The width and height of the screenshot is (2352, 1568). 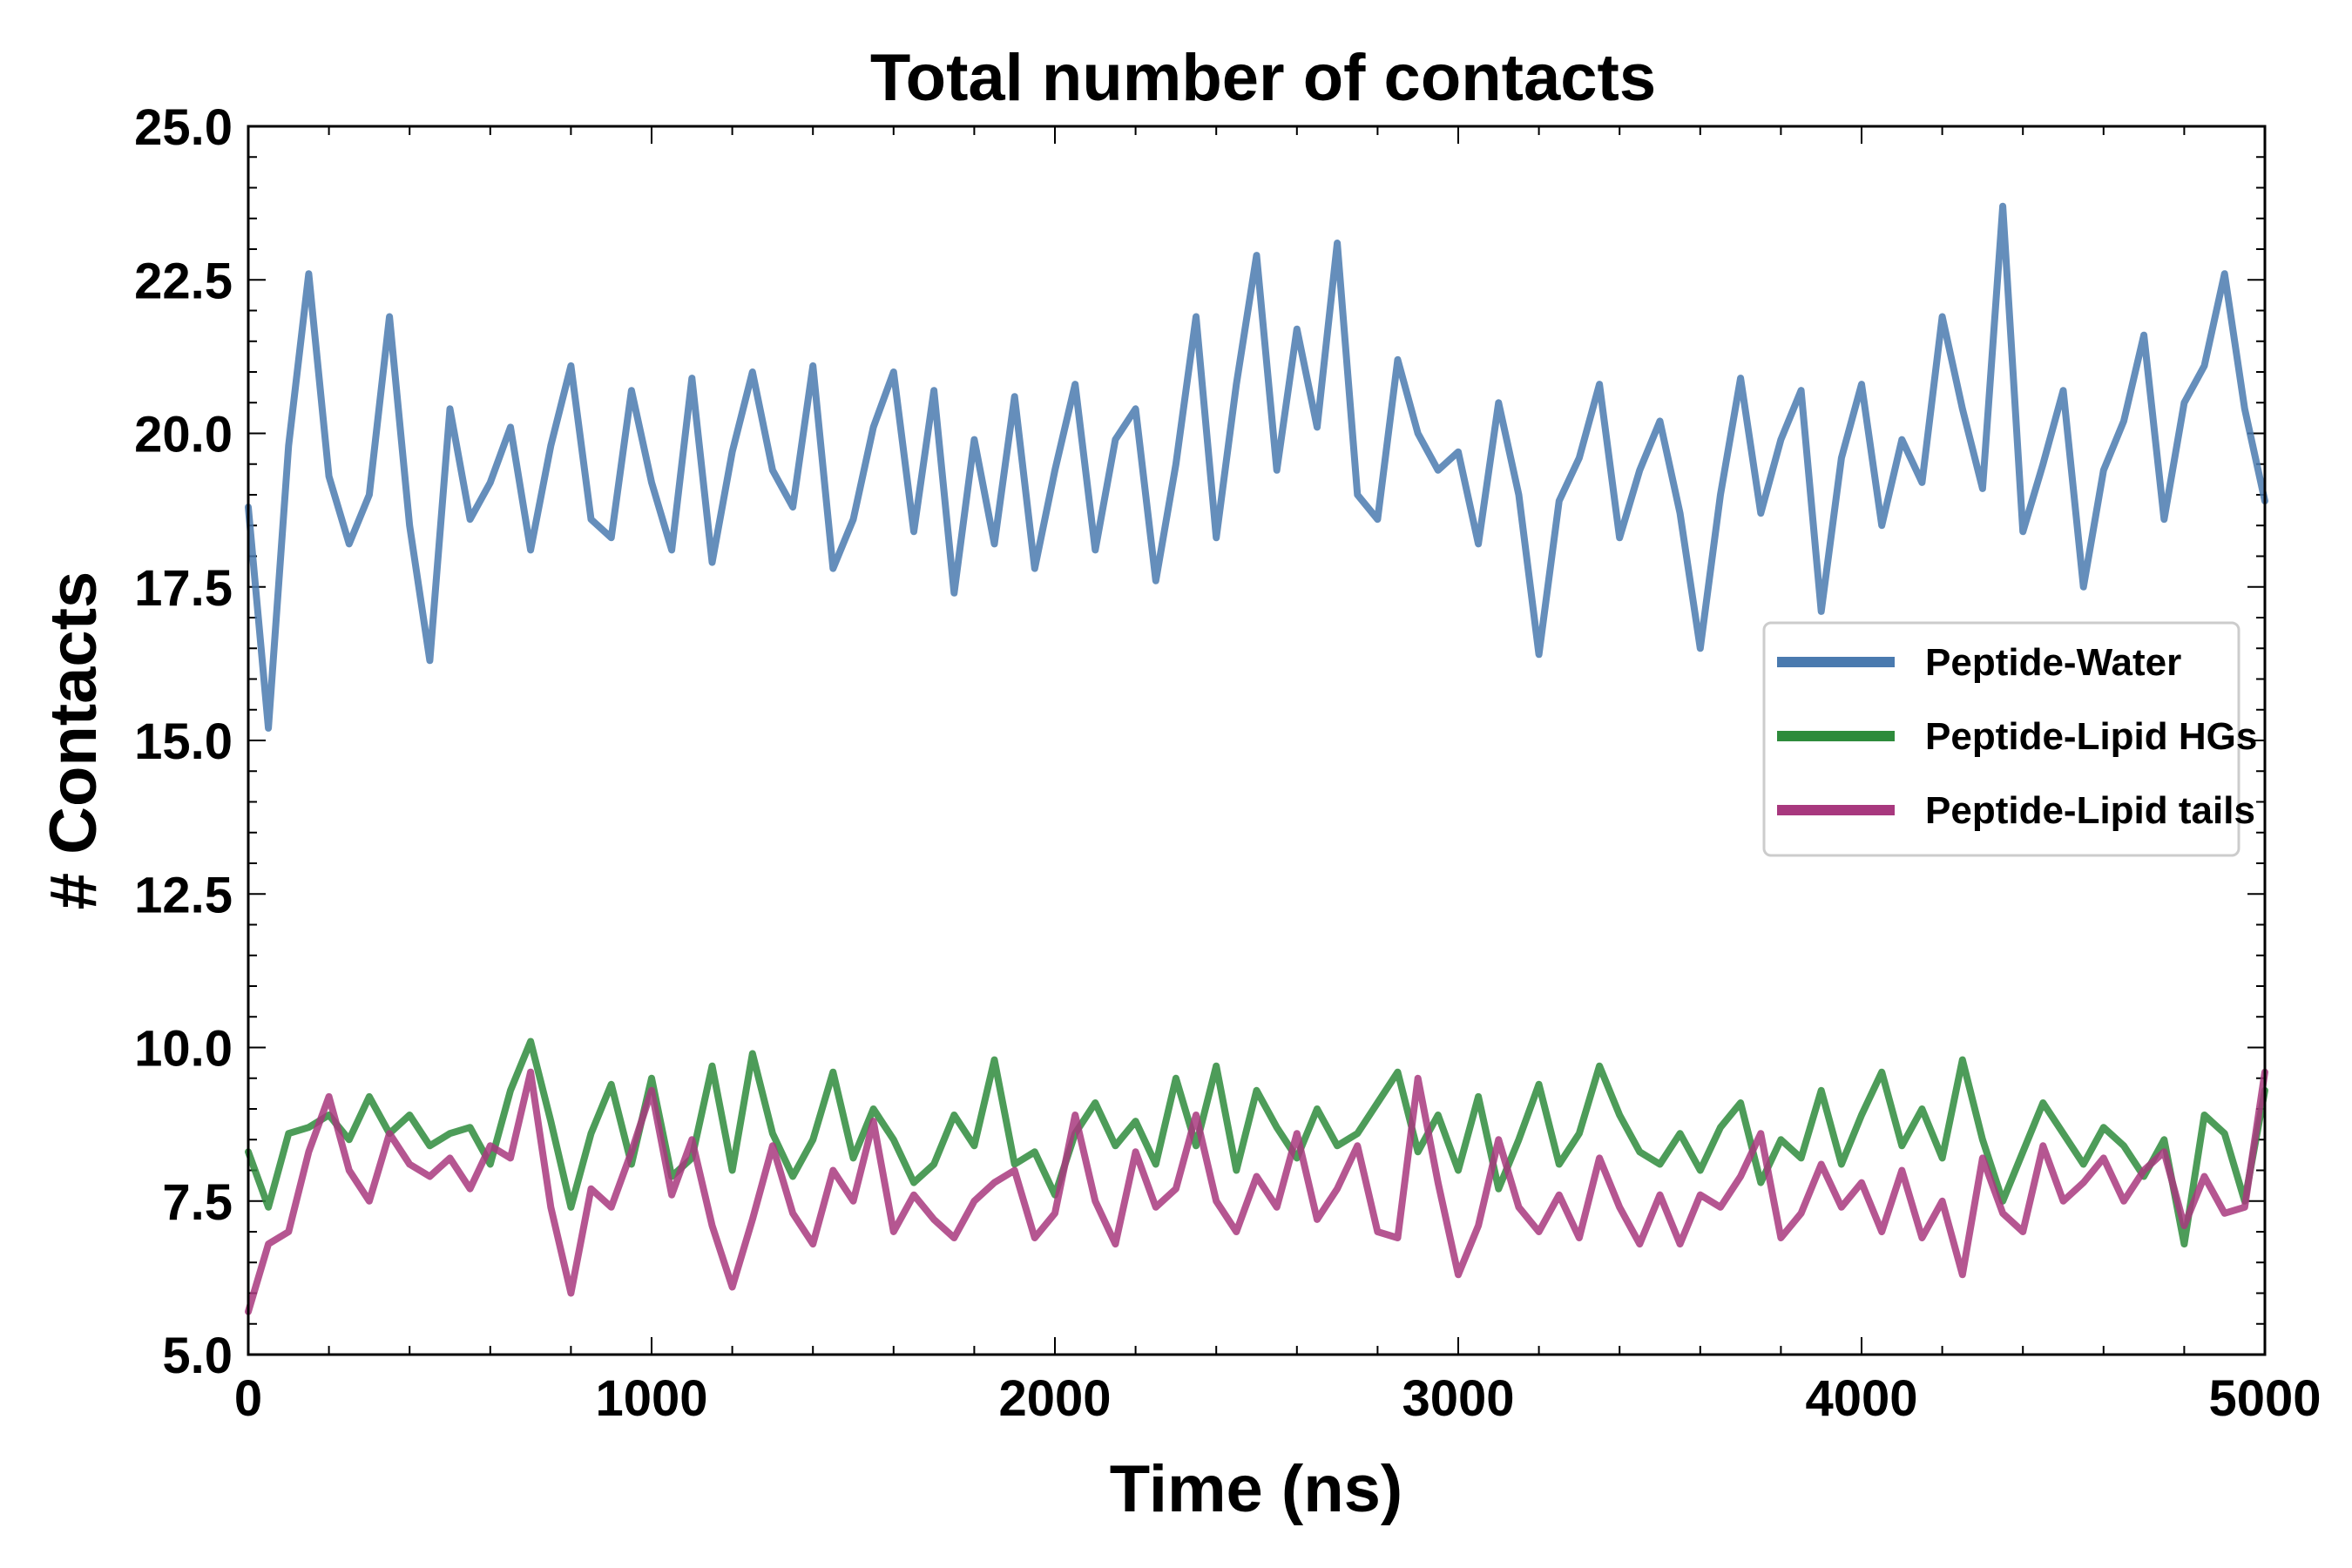 I want to click on y-tick-label: 22.5, so click(x=183, y=281).